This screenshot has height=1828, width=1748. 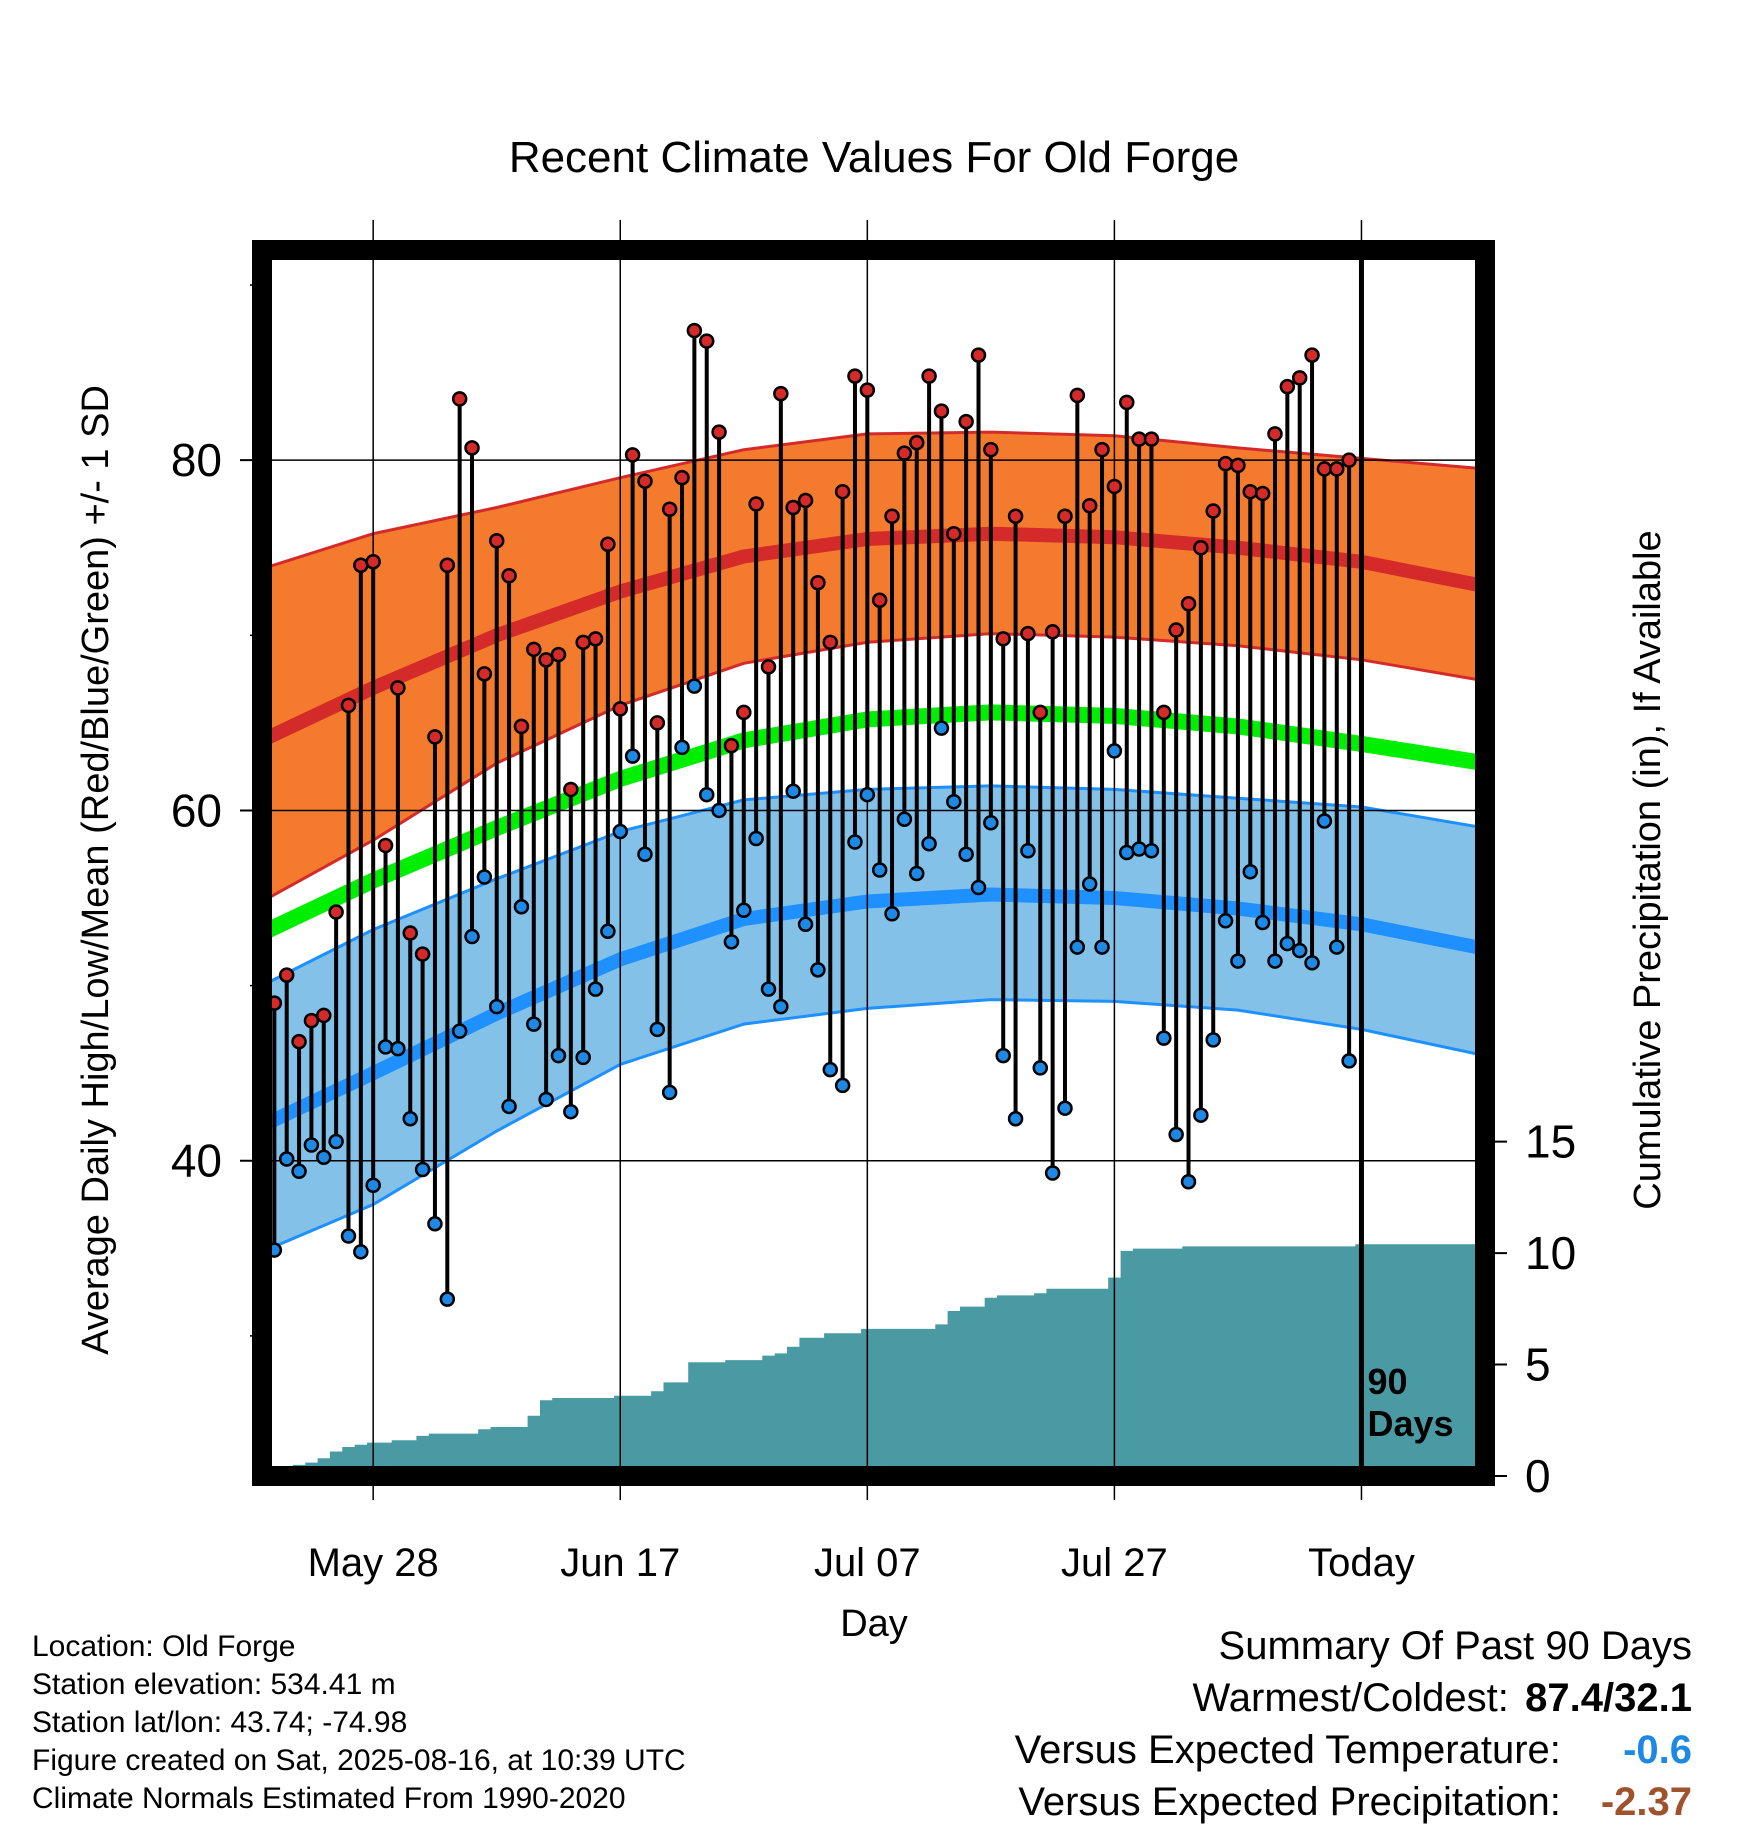 What do you see at coordinates (874, 157) in the screenshot?
I see `chart-title: Recent Climate Values For Old Forge` at bounding box center [874, 157].